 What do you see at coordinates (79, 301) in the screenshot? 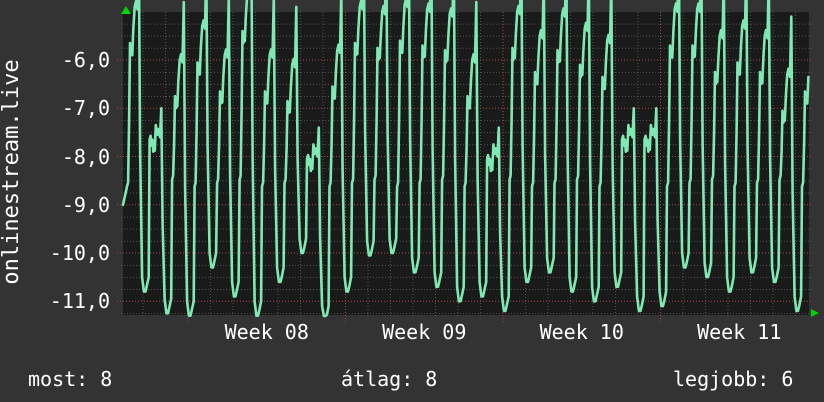
I see `y-tick-label: -11,0` at bounding box center [79, 301].